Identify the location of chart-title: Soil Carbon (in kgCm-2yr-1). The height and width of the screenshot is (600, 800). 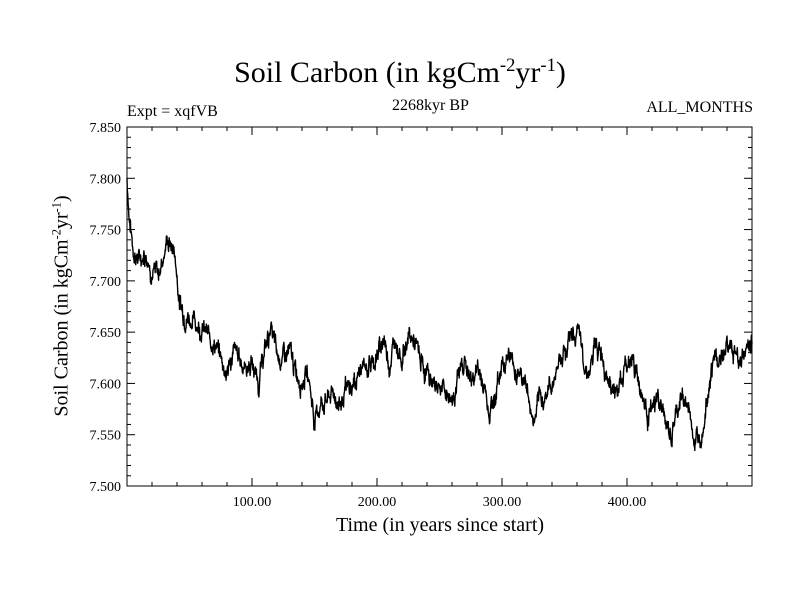
(400, 71).